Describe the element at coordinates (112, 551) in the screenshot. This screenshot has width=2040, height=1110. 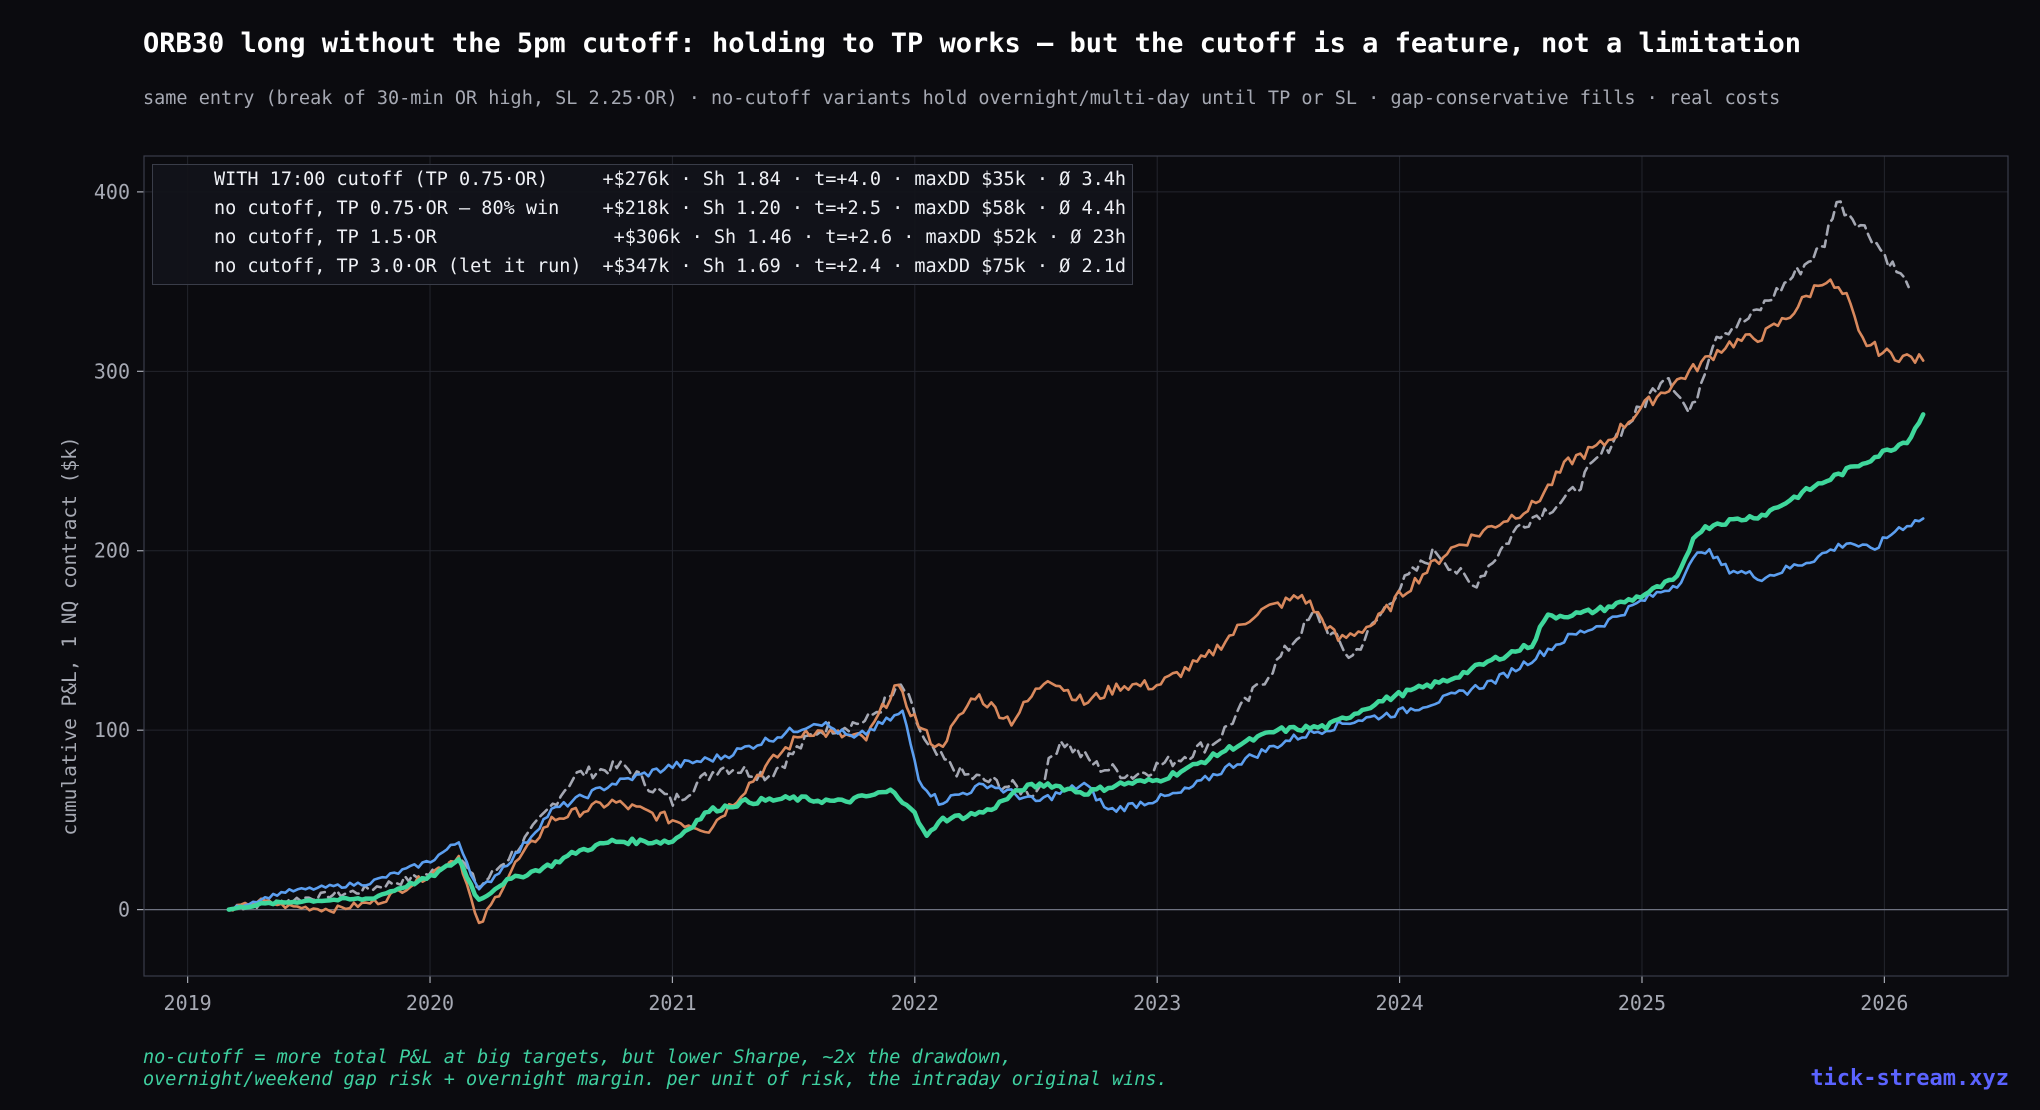
I see `y-tick-label: 200` at that location.